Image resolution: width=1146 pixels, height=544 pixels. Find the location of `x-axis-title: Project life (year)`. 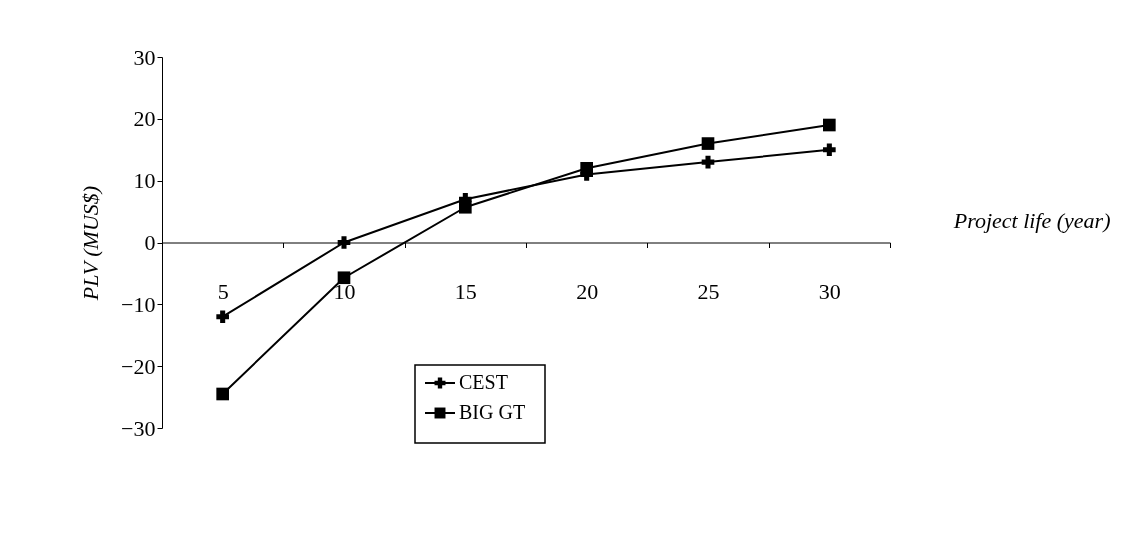

x-axis-title: Project life (year) is located at coordinates (1031, 220).